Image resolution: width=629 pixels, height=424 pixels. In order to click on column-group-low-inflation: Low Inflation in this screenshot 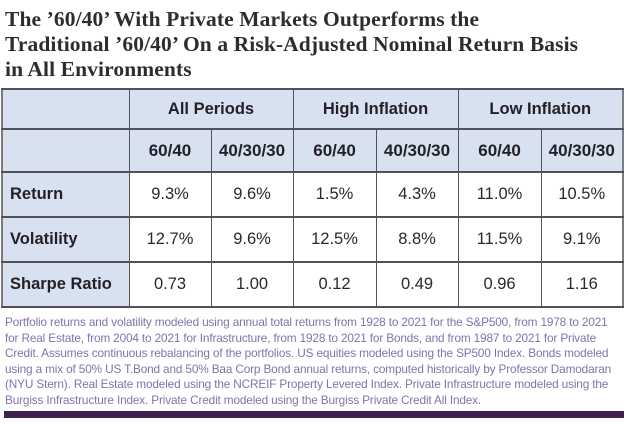, I will do `click(540, 109)`.